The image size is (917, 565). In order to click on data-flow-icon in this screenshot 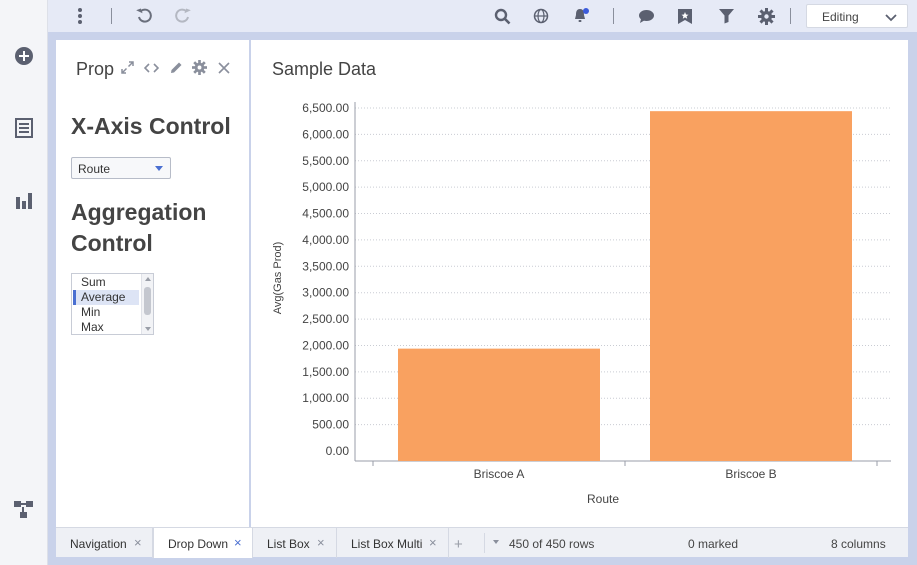, I will do `click(24, 509)`.